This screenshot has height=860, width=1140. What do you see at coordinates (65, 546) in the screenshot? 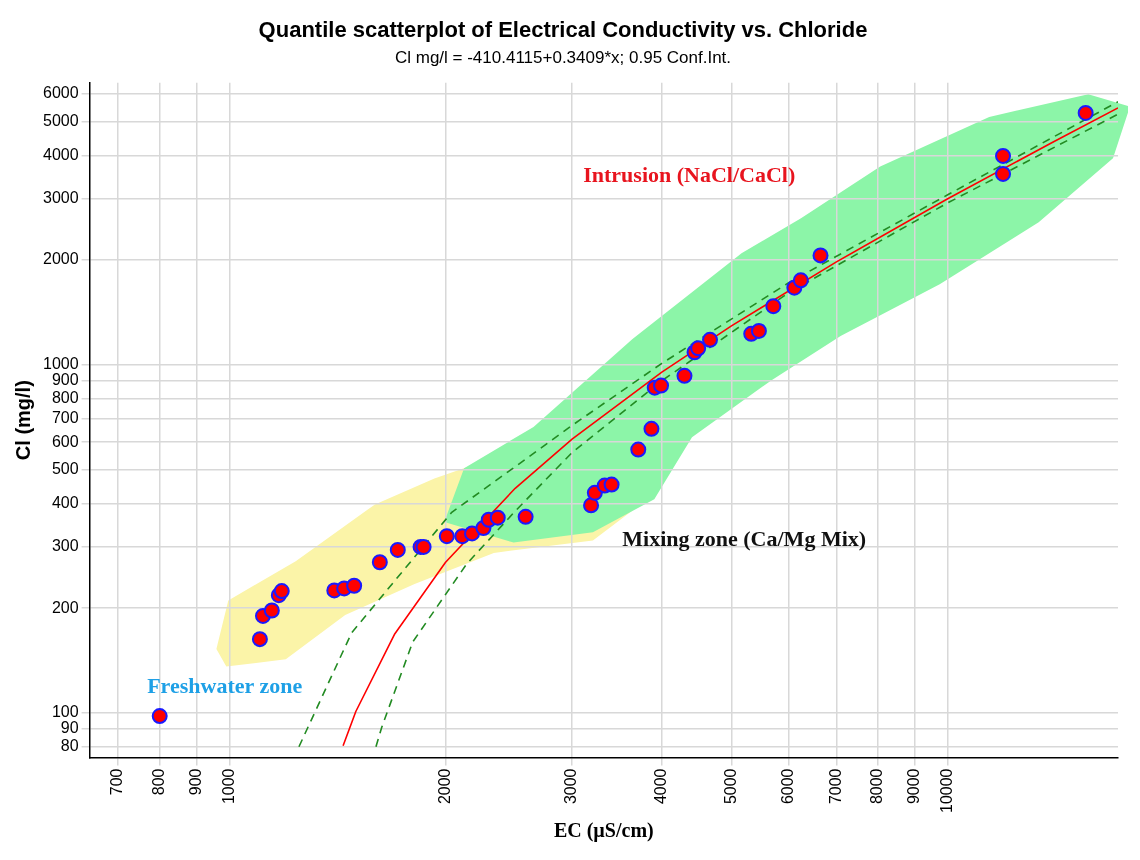
I see `y-tick-label: 300` at bounding box center [65, 546].